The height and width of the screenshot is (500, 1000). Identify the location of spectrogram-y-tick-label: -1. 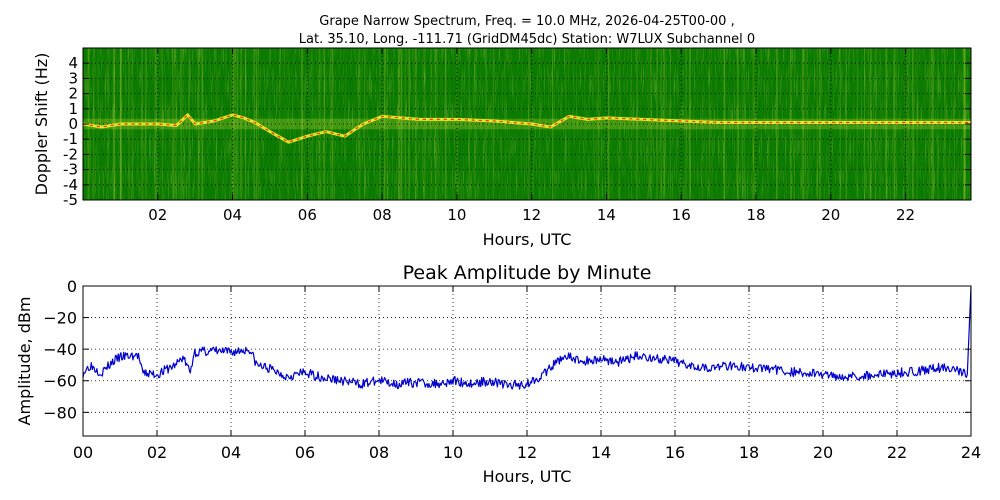
(70, 139).